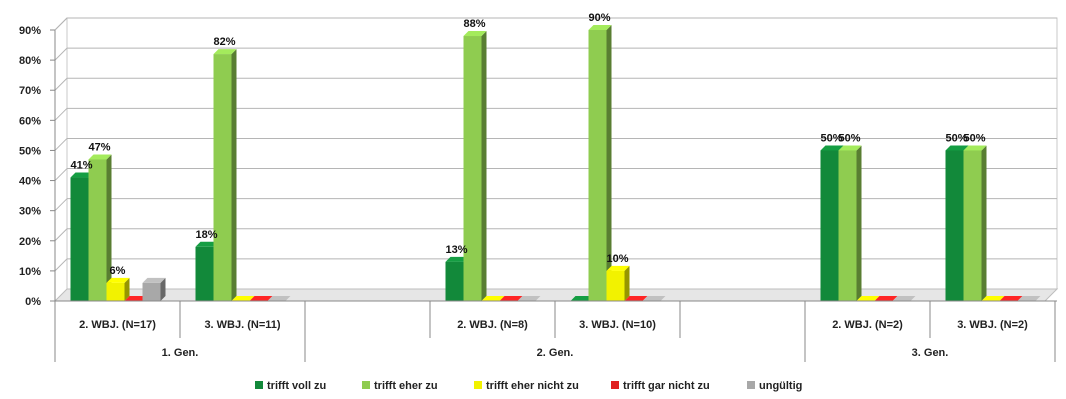  Describe the element at coordinates (206, 235) in the screenshot. I see `data-label: 18%` at that location.